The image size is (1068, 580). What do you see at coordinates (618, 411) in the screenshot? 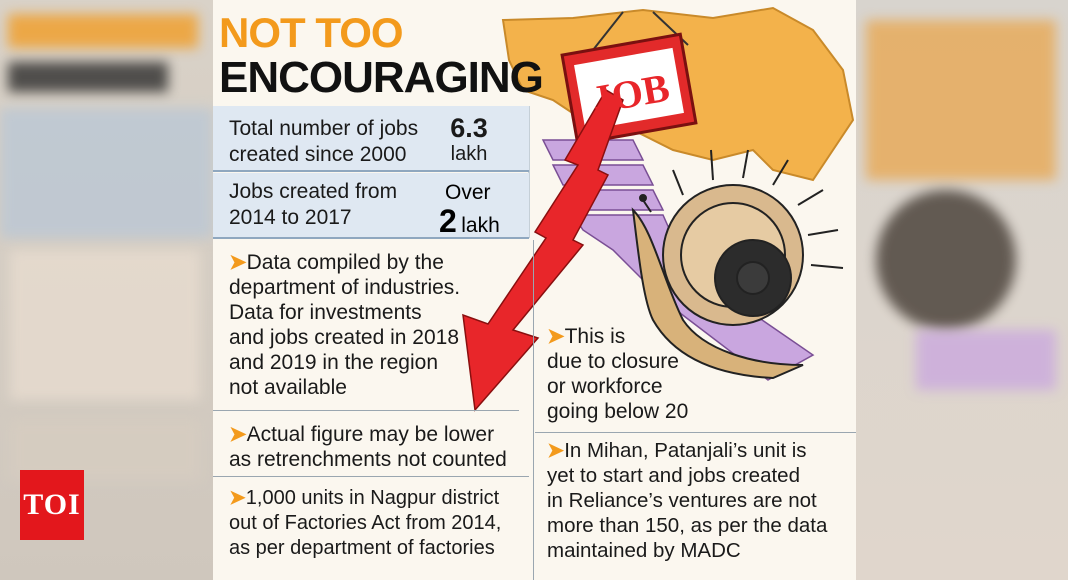
I see `note-line: going below 20` at bounding box center [618, 411].